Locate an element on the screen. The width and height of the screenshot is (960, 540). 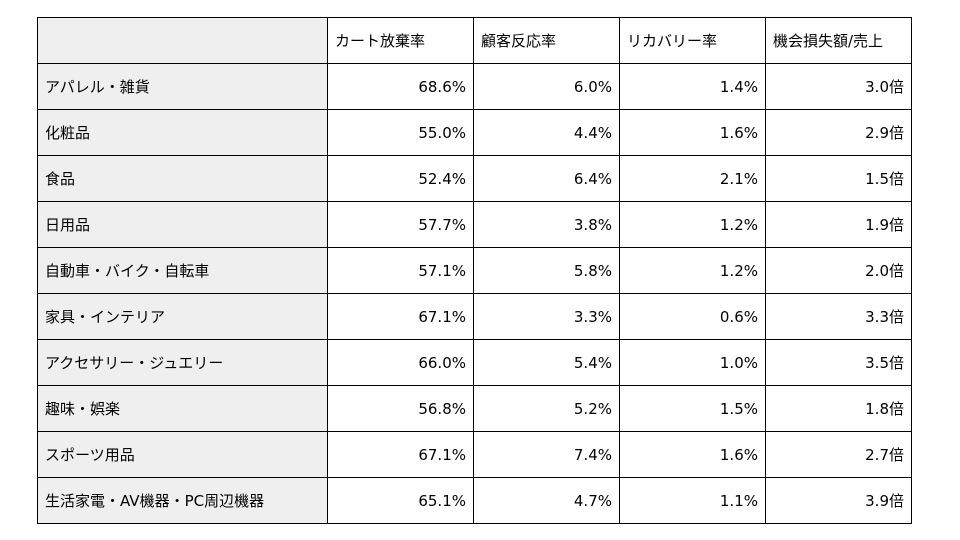
table-row: スポーツ用品 67.1% 7.4% 1.6% 2.7倍 is located at coordinates (474, 454).